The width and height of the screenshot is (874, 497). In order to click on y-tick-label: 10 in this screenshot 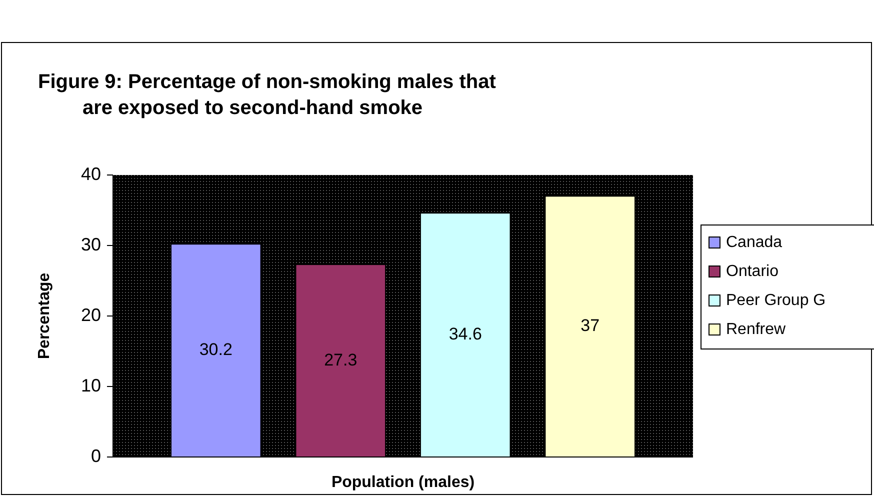, I will do `click(90, 385)`.